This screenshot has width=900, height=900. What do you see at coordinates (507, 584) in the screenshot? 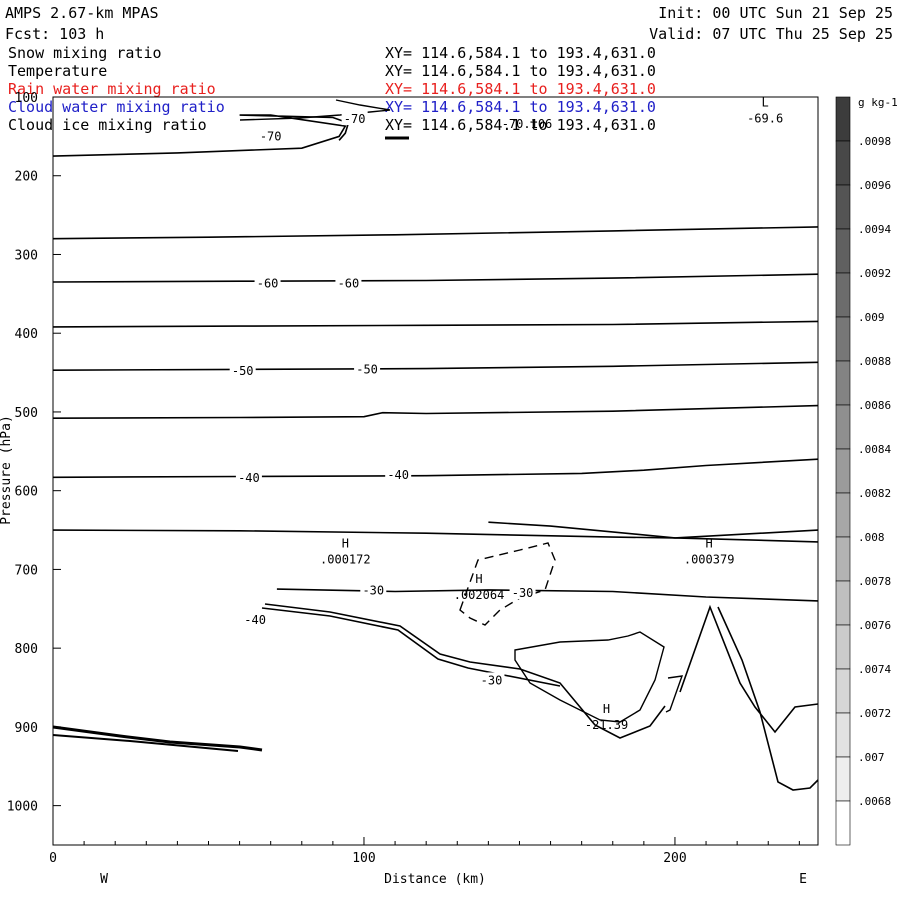
I see `cloud-water-dashed-contour` at bounding box center [507, 584].